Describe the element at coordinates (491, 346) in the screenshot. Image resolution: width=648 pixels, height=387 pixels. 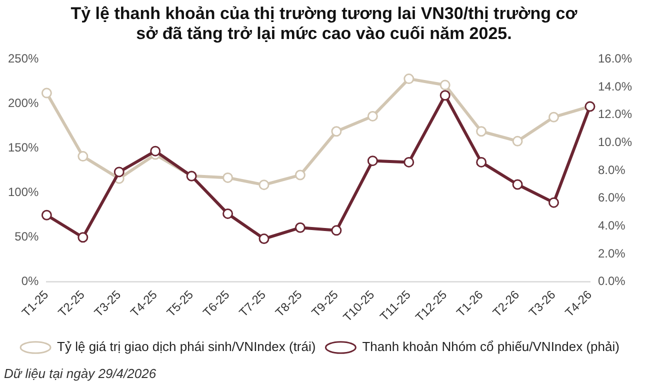
I see `legend-label: Thanh khoản Nhóm cổ phiếu/VNIndex (phải)` at that location.